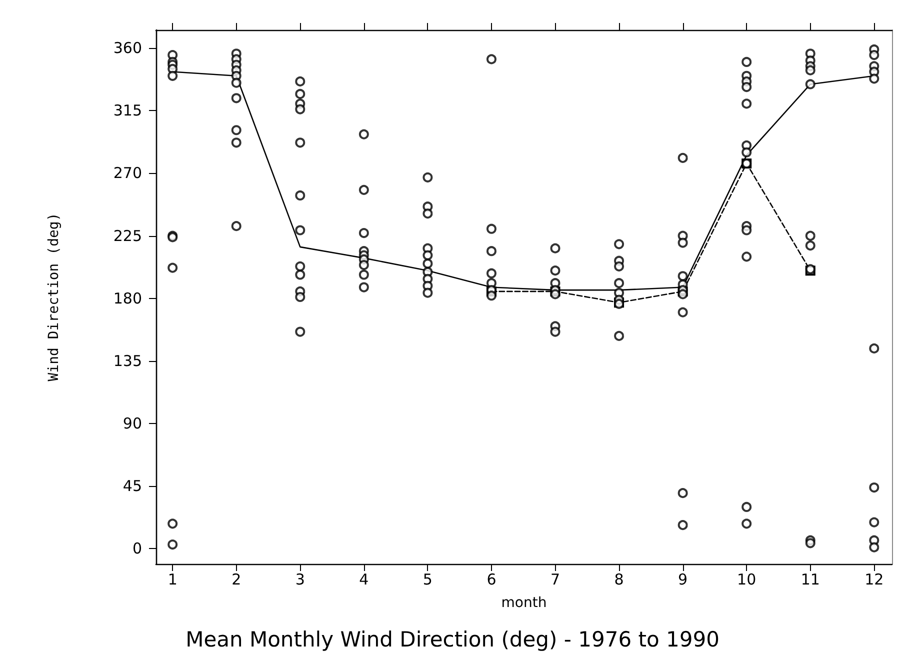 Image resolution: width=905 pixels, height=667 pixels. I want to click on y-tick-label: 180, so click(127, 298).